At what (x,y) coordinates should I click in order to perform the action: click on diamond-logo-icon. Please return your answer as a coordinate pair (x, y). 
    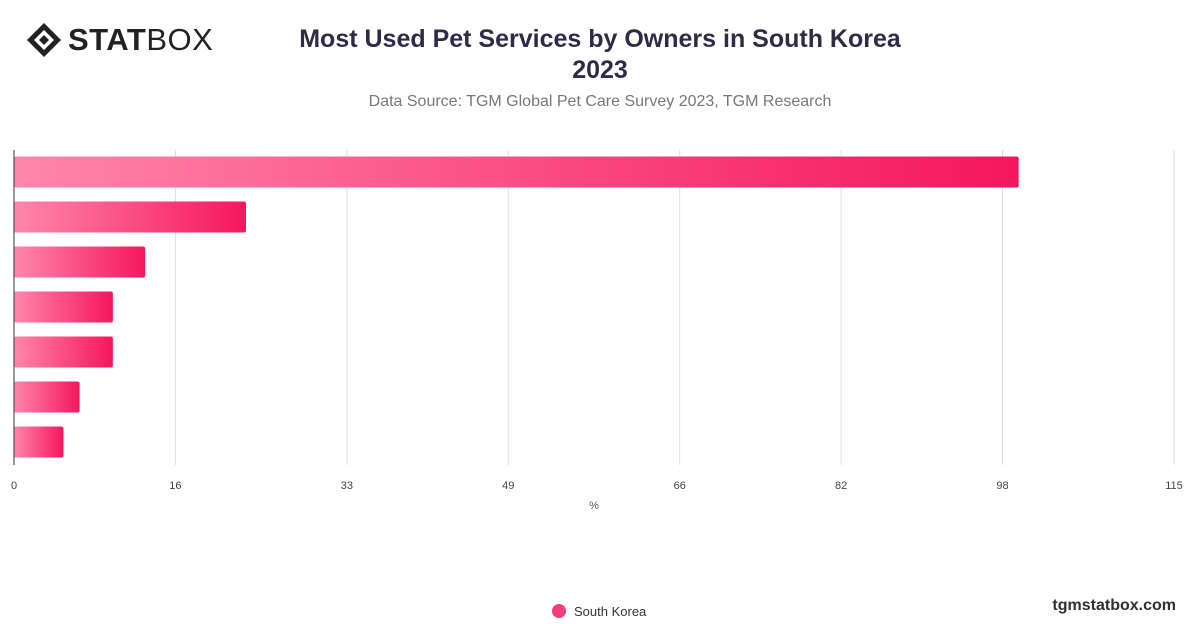
    Looking at the image, I should click on (44, 40).